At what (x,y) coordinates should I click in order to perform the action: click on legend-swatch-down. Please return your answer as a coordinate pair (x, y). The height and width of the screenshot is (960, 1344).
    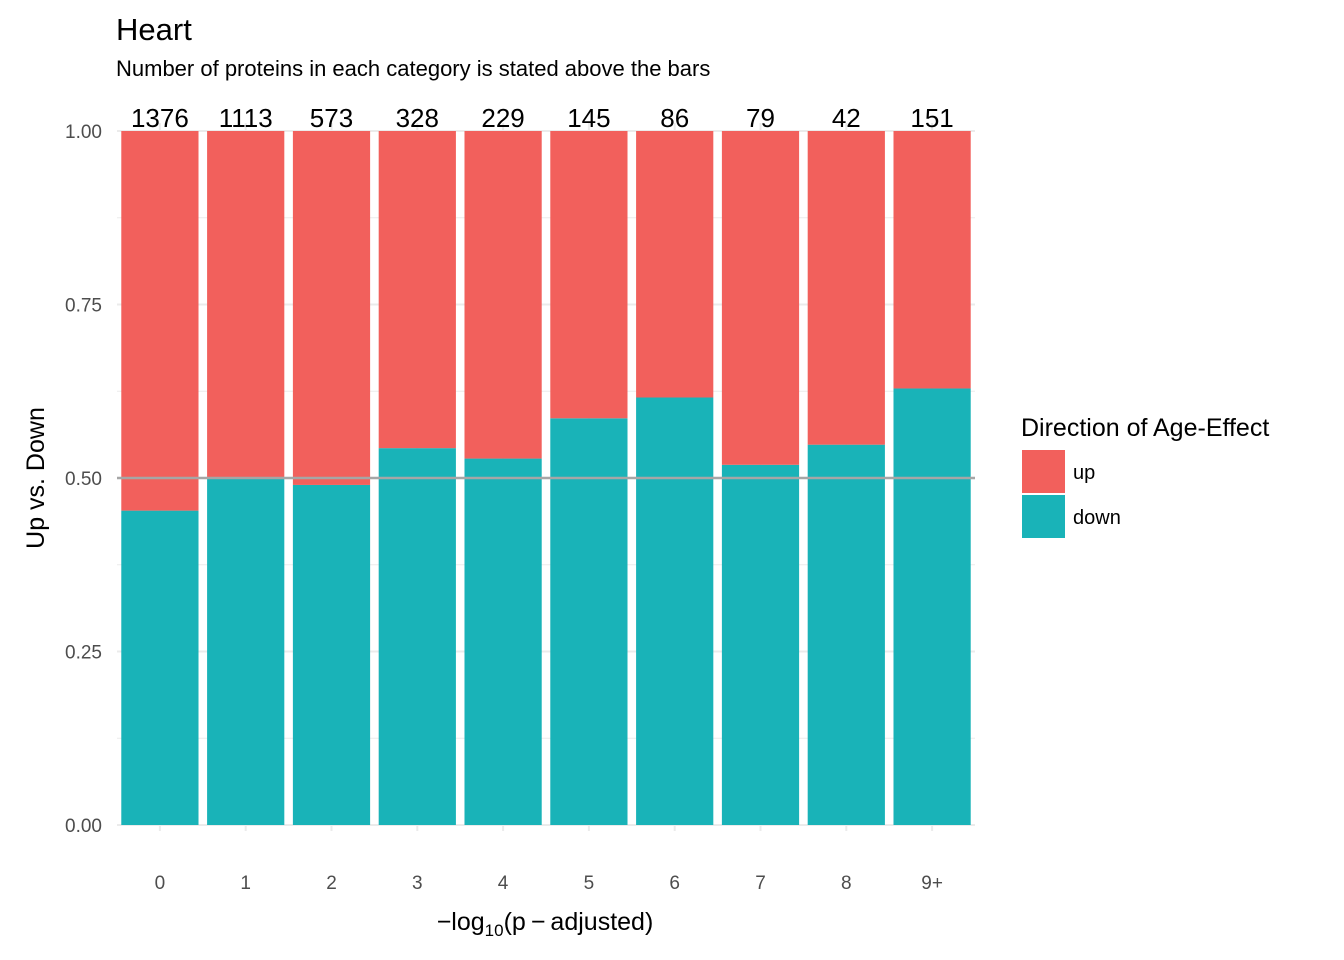
    Looking at the image, I should click on (1043, 516).